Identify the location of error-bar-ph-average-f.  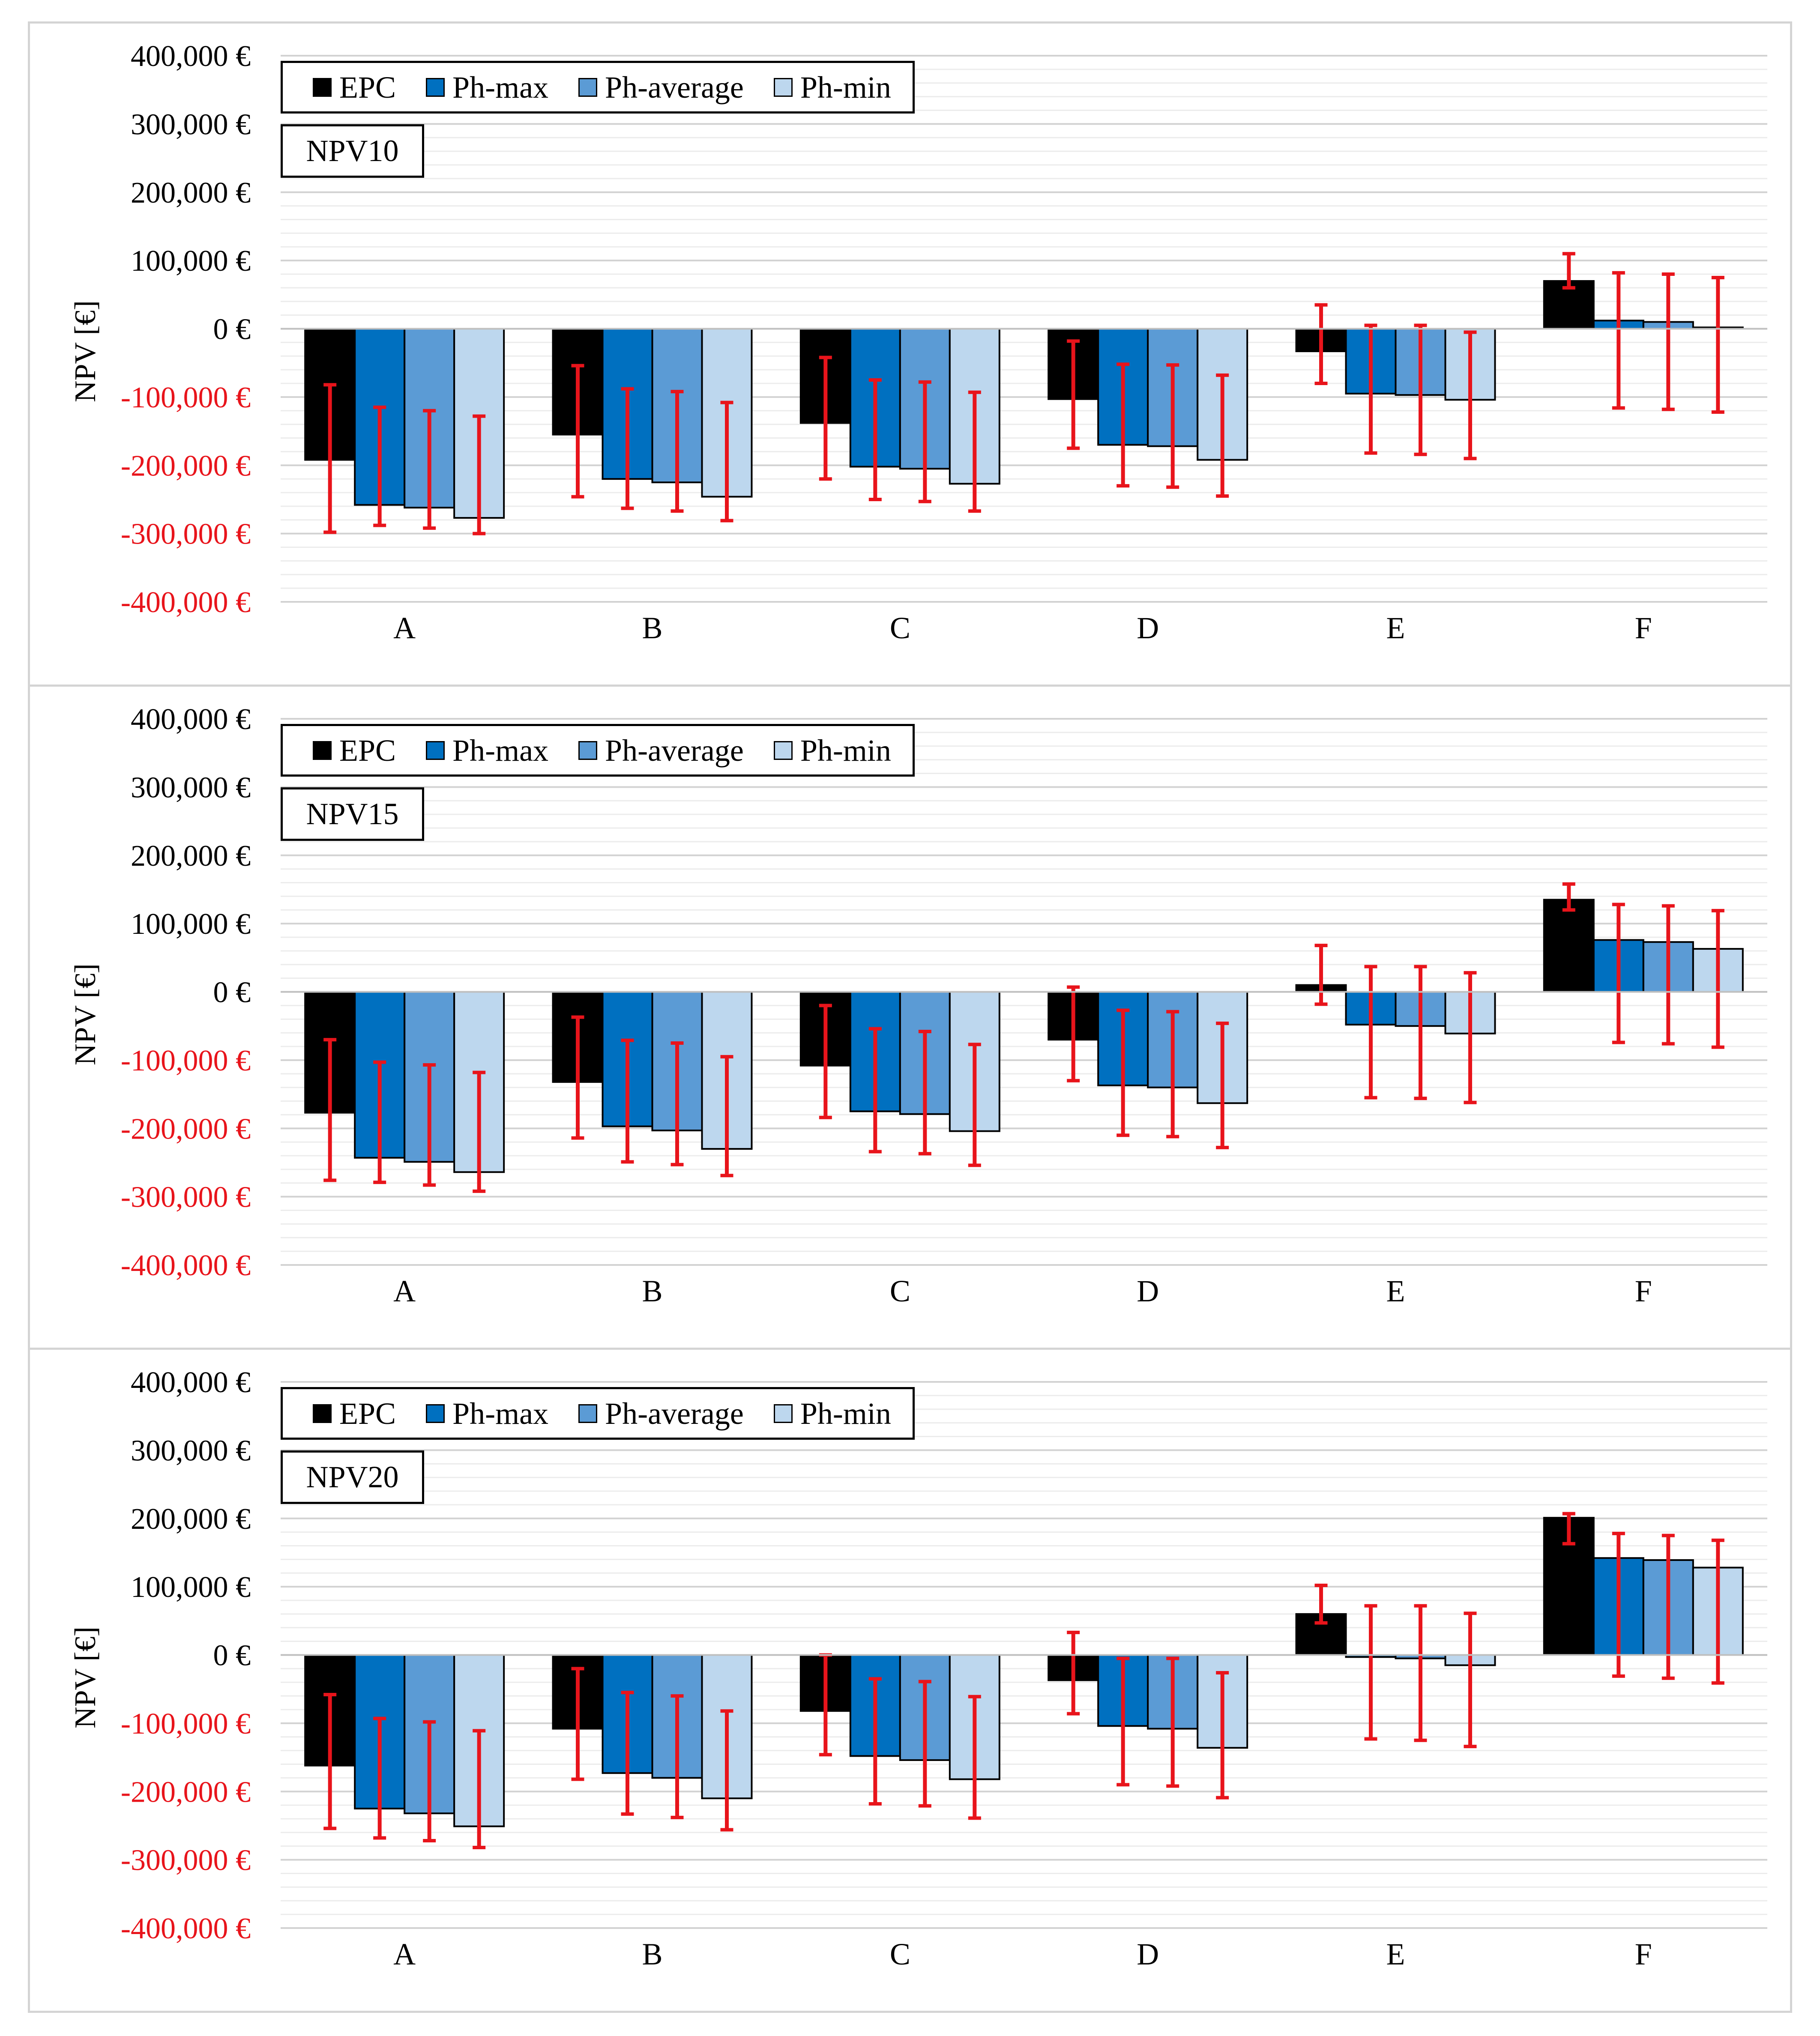
(1668, 975).